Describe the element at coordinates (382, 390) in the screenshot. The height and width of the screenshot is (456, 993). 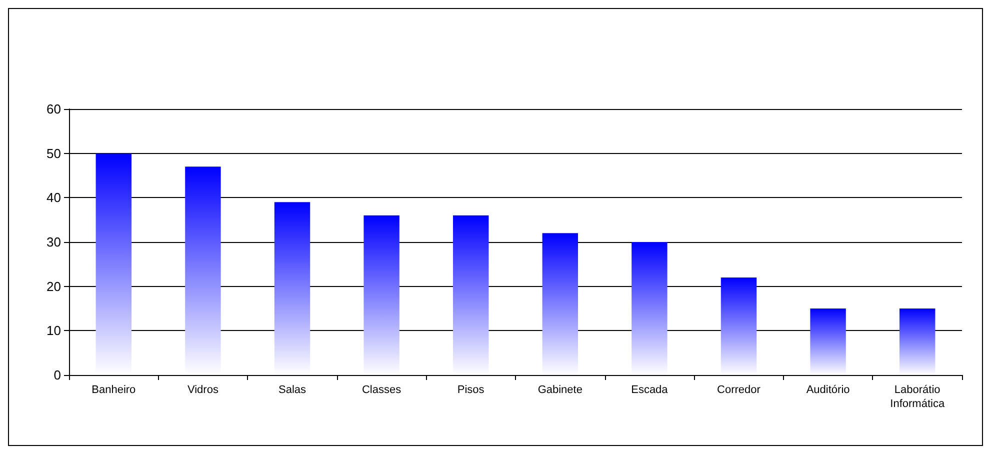
I see `x-tick-label: Classes` at that location.